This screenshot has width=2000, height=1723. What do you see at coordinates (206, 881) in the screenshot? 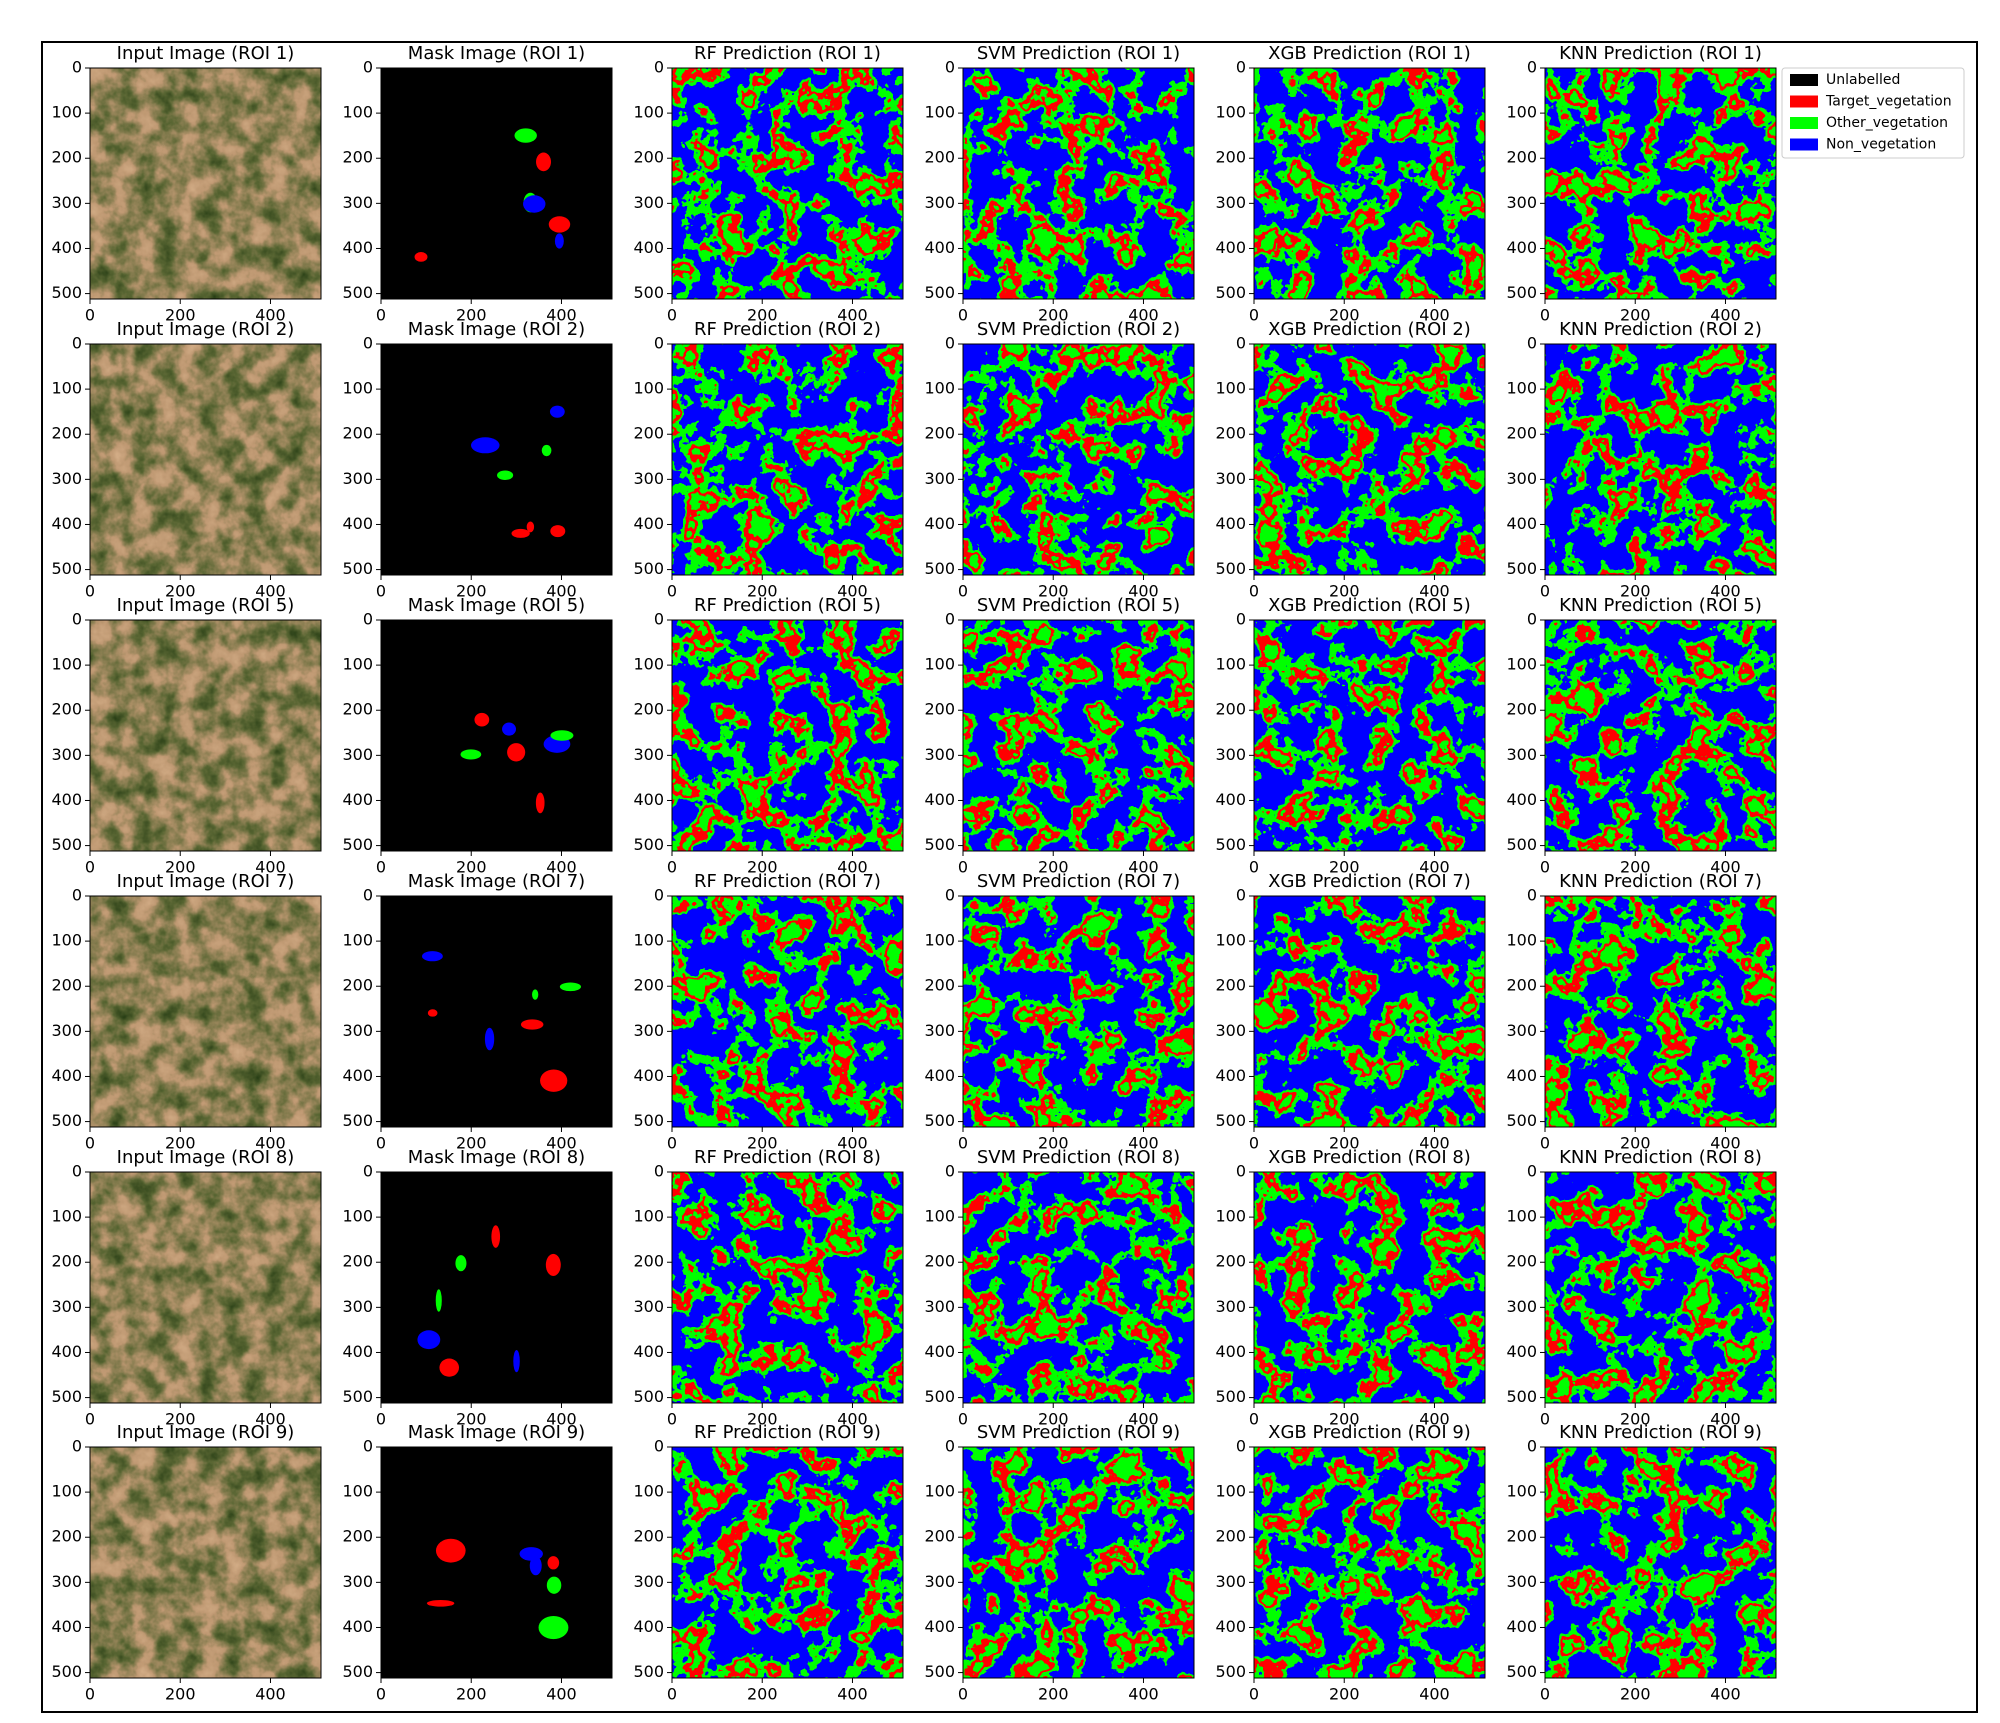
I see `panel-title: Input Image (ROI 7)` at bounding box center [206, 881].